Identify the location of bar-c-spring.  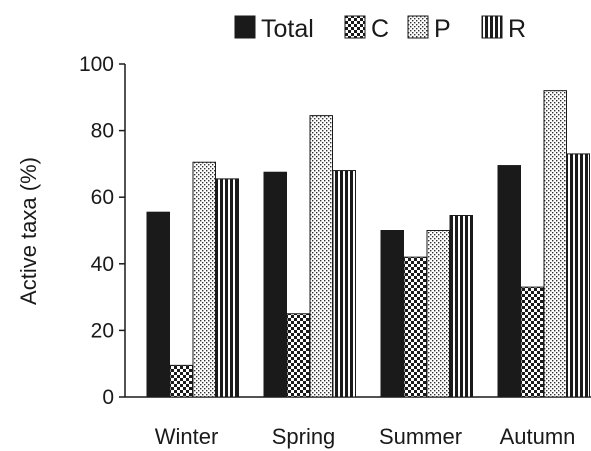
(298, 355).